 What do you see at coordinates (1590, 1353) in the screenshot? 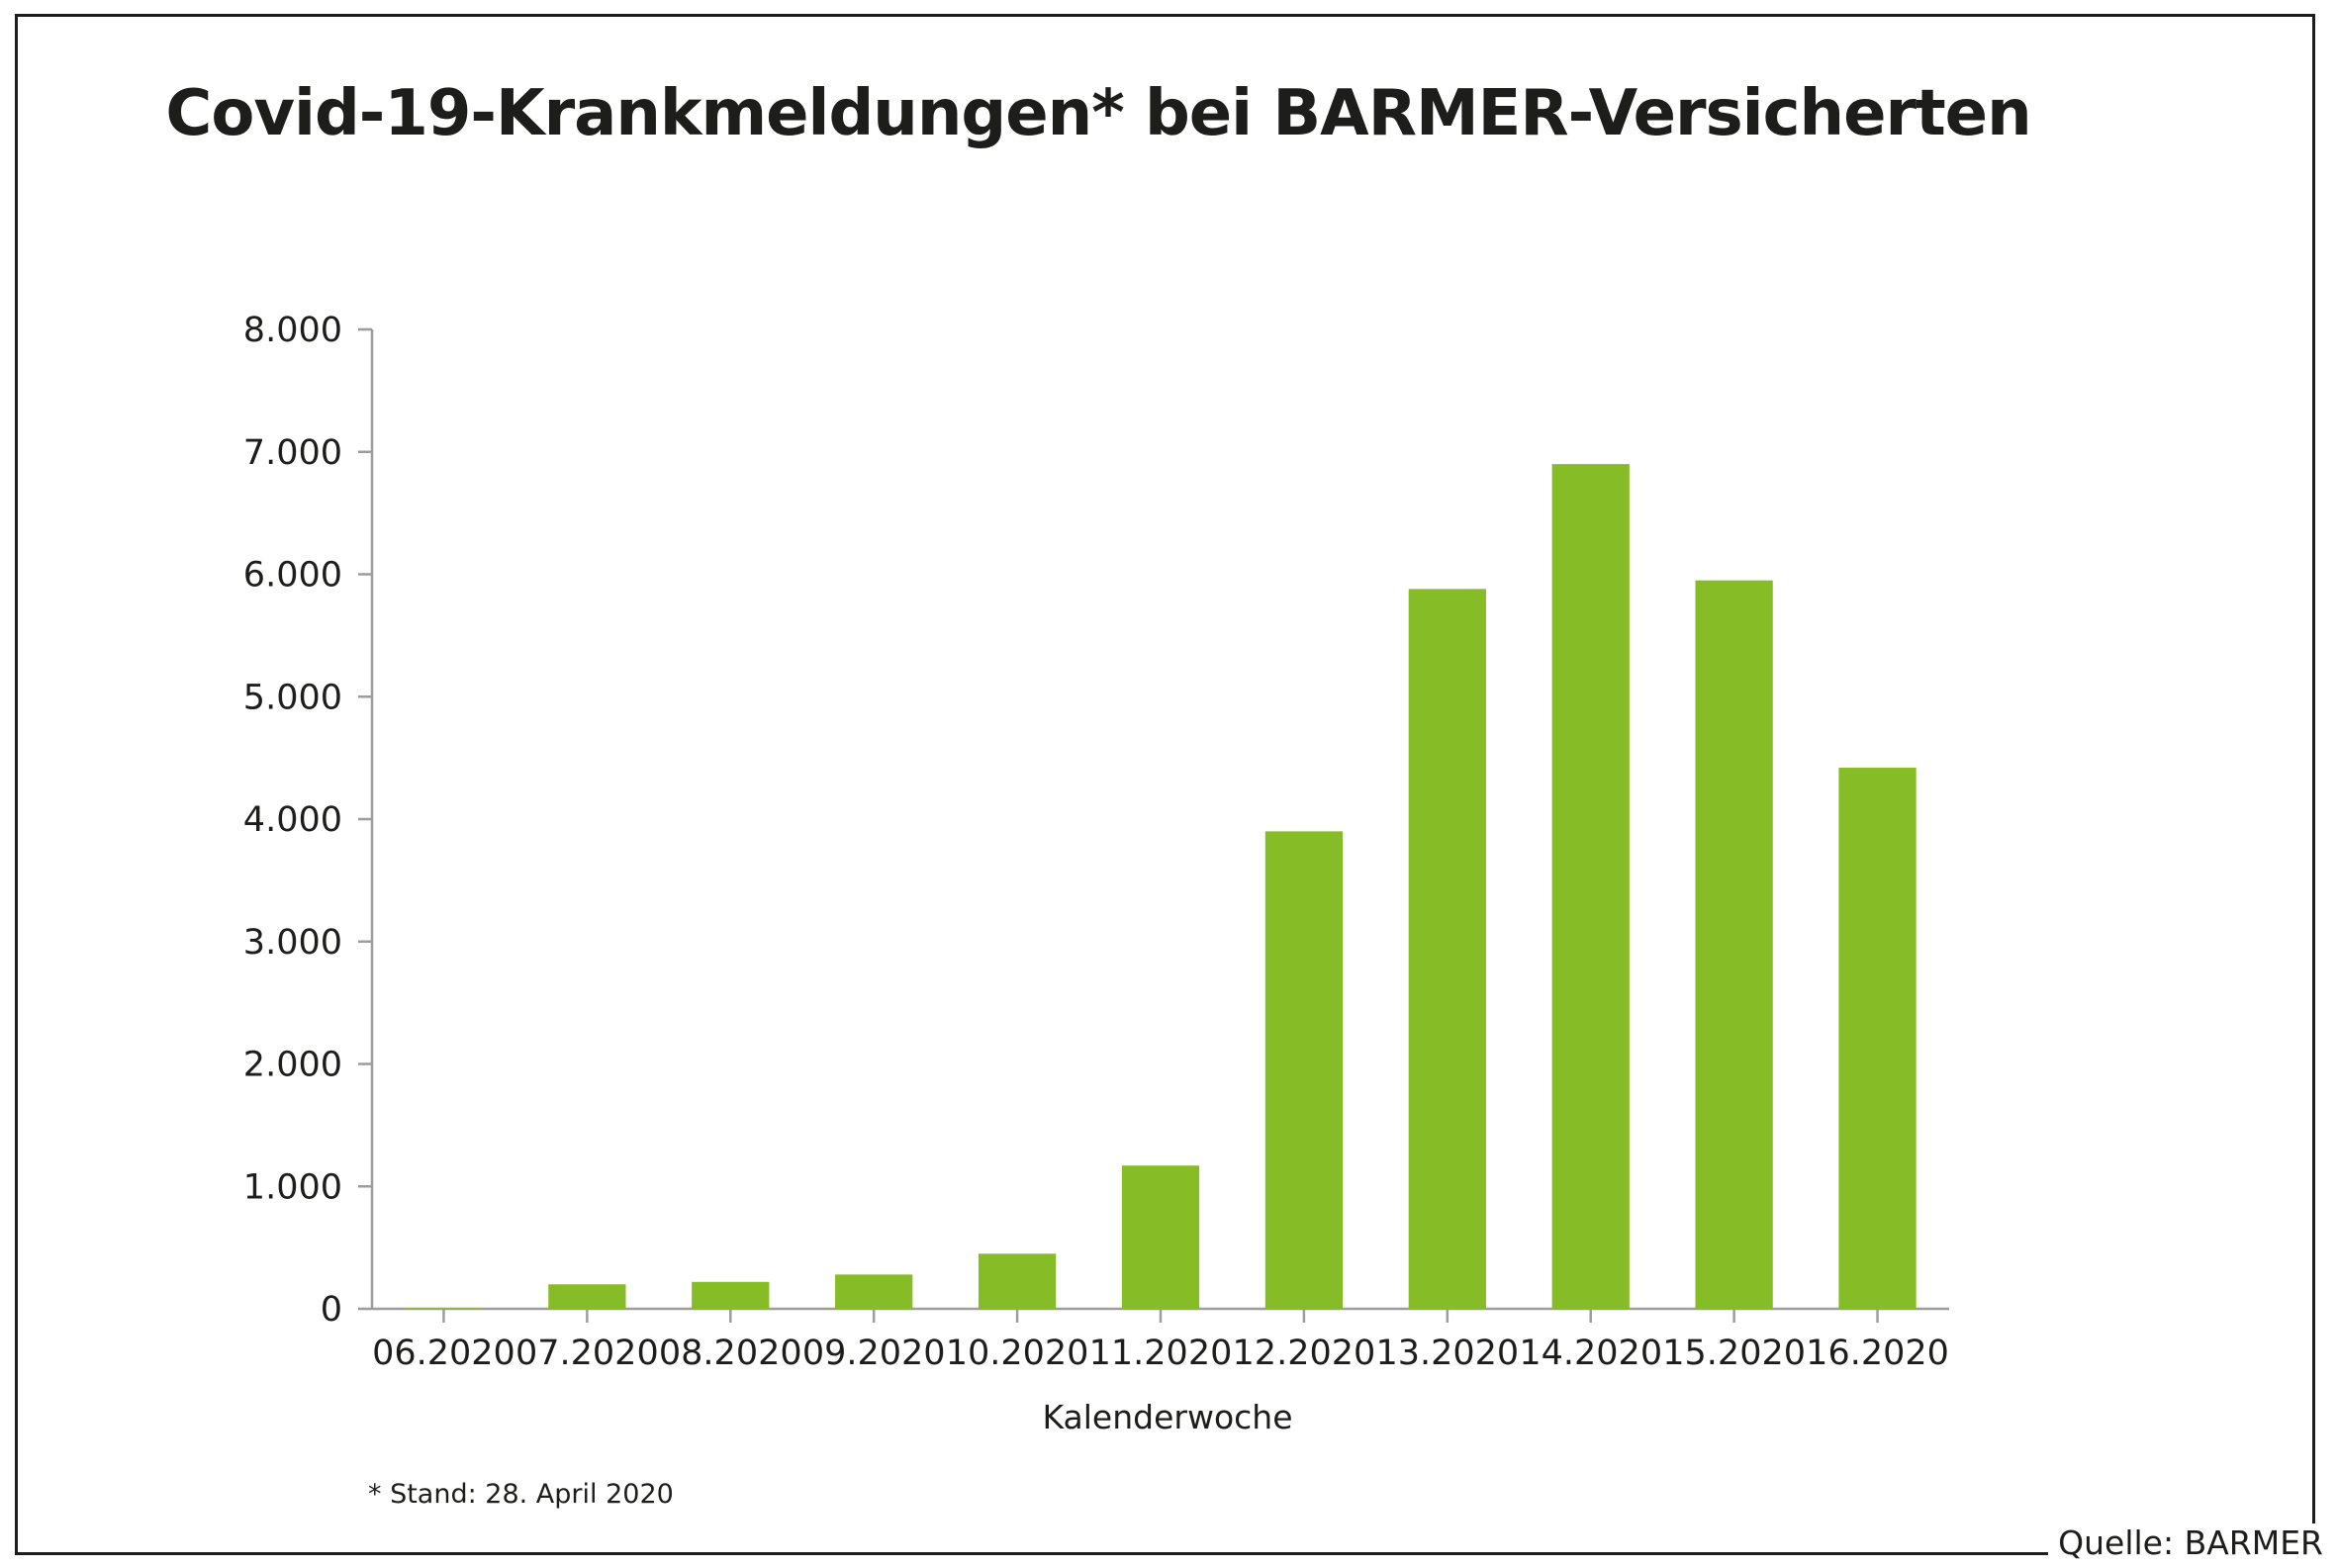
I see `x-tick-label: 14.2020` at bounding box center [1590, 1353].